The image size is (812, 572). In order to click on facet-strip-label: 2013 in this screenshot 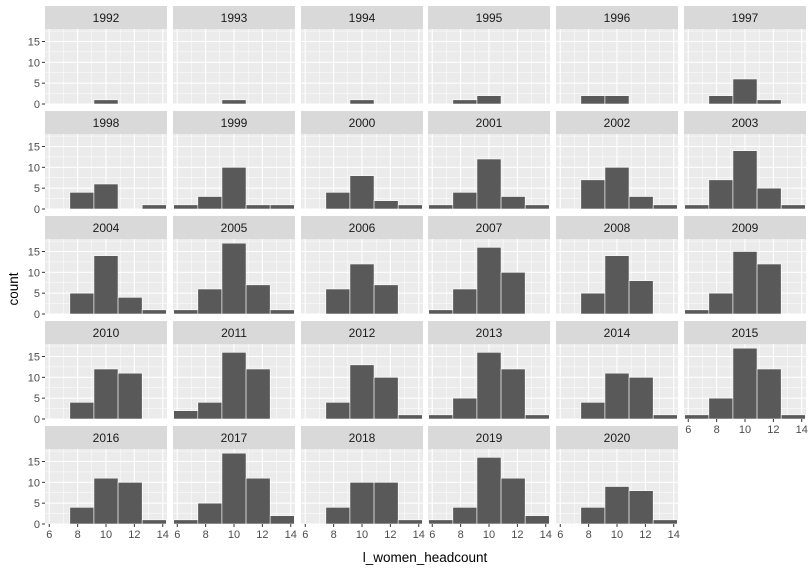, I will do `click(489, 333)`.